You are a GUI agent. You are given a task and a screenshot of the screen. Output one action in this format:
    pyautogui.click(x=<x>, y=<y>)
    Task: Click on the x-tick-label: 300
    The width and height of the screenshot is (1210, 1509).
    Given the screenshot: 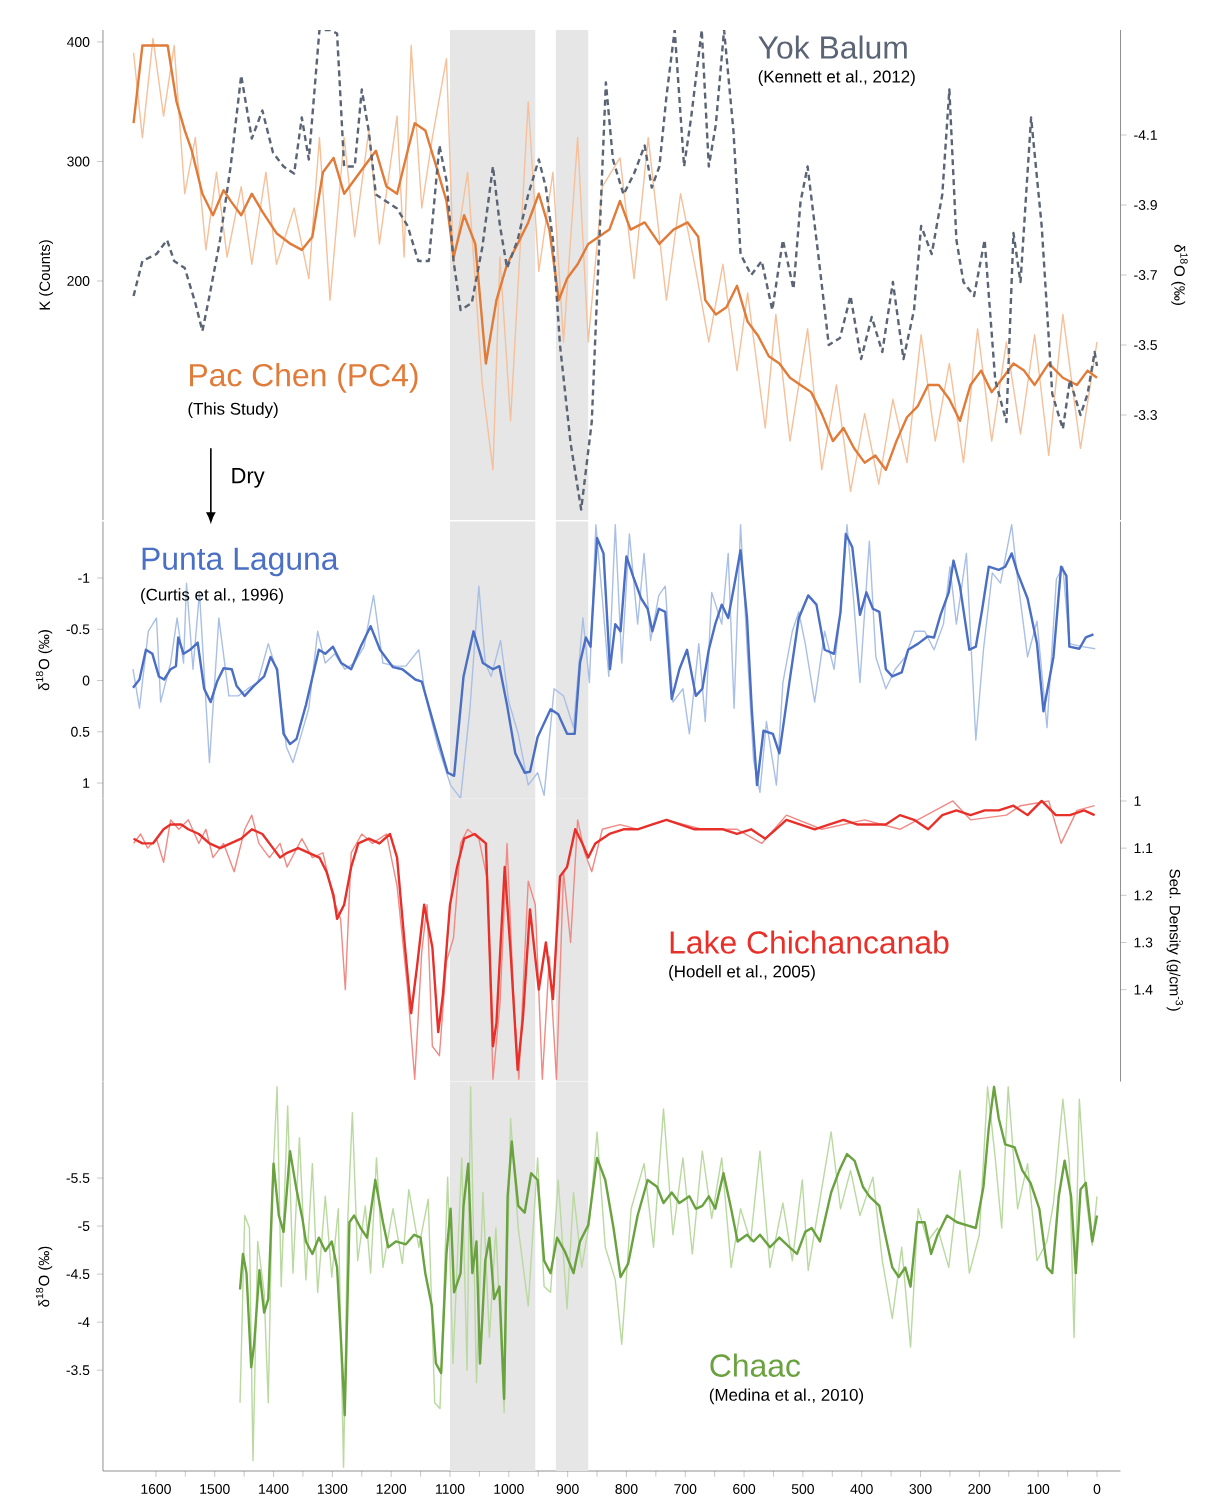 What is the action you would take?
    pyautogui.click(x=920, y=1489)
    